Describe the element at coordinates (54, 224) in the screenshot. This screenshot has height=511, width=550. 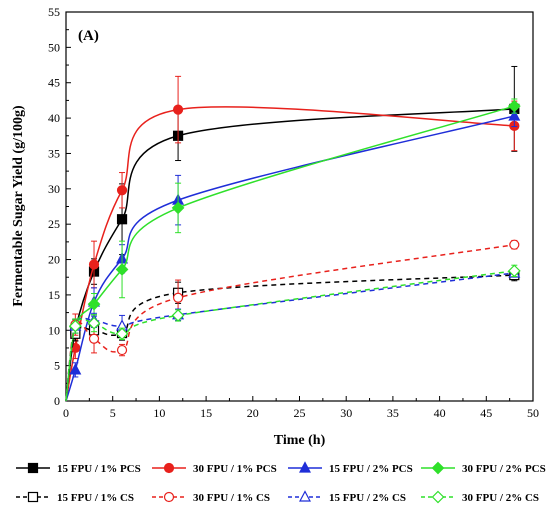
I see `y-tick-label: 25` at that location.